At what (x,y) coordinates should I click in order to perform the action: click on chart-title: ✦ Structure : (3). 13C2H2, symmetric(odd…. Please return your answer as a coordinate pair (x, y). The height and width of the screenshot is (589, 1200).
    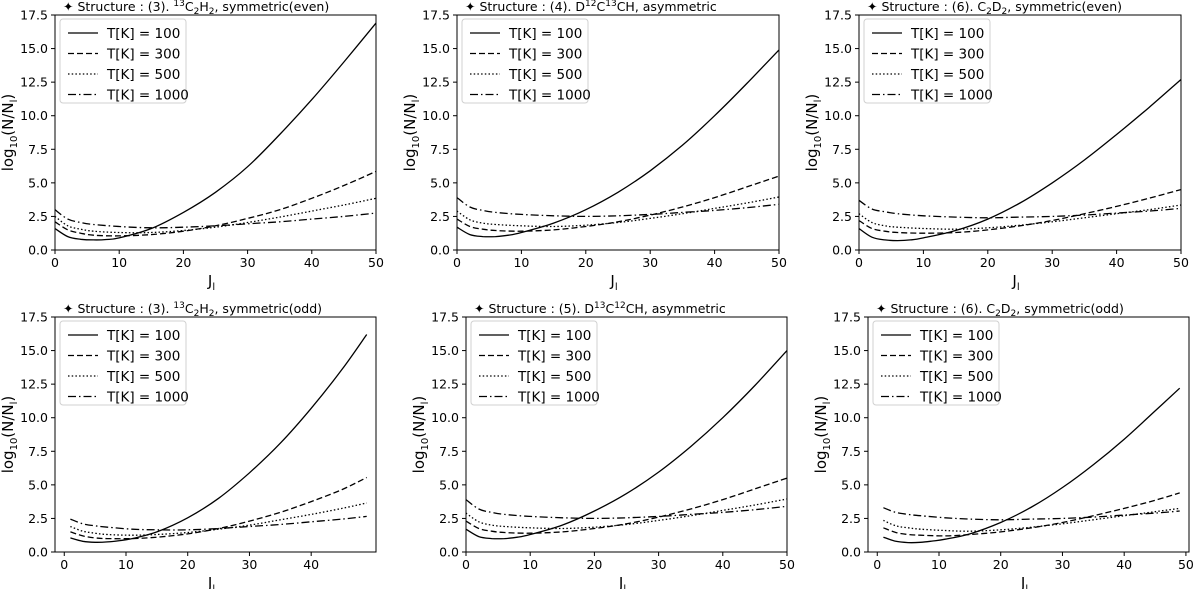
    Looking at the image, I should click on (192, 310).